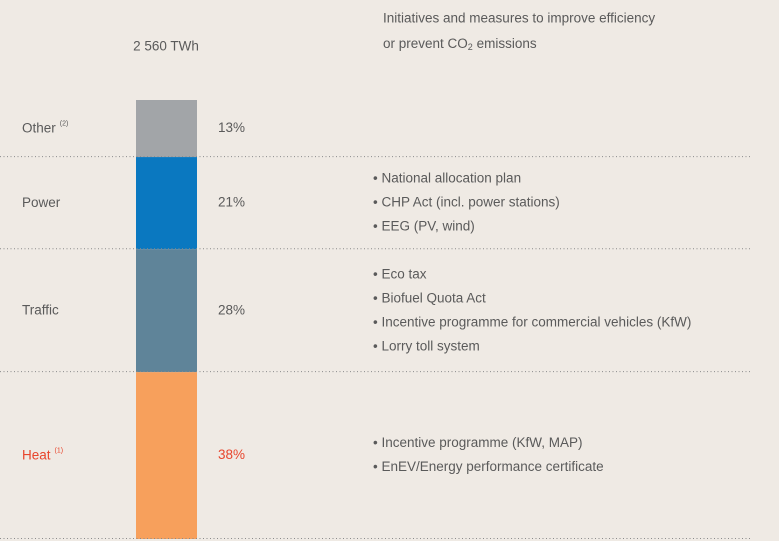 This screenshot has width=779, height=541. Describe the element at coordinates (400, 273) in the screenshot. I see `measure-item: • Eco tax` at that location.